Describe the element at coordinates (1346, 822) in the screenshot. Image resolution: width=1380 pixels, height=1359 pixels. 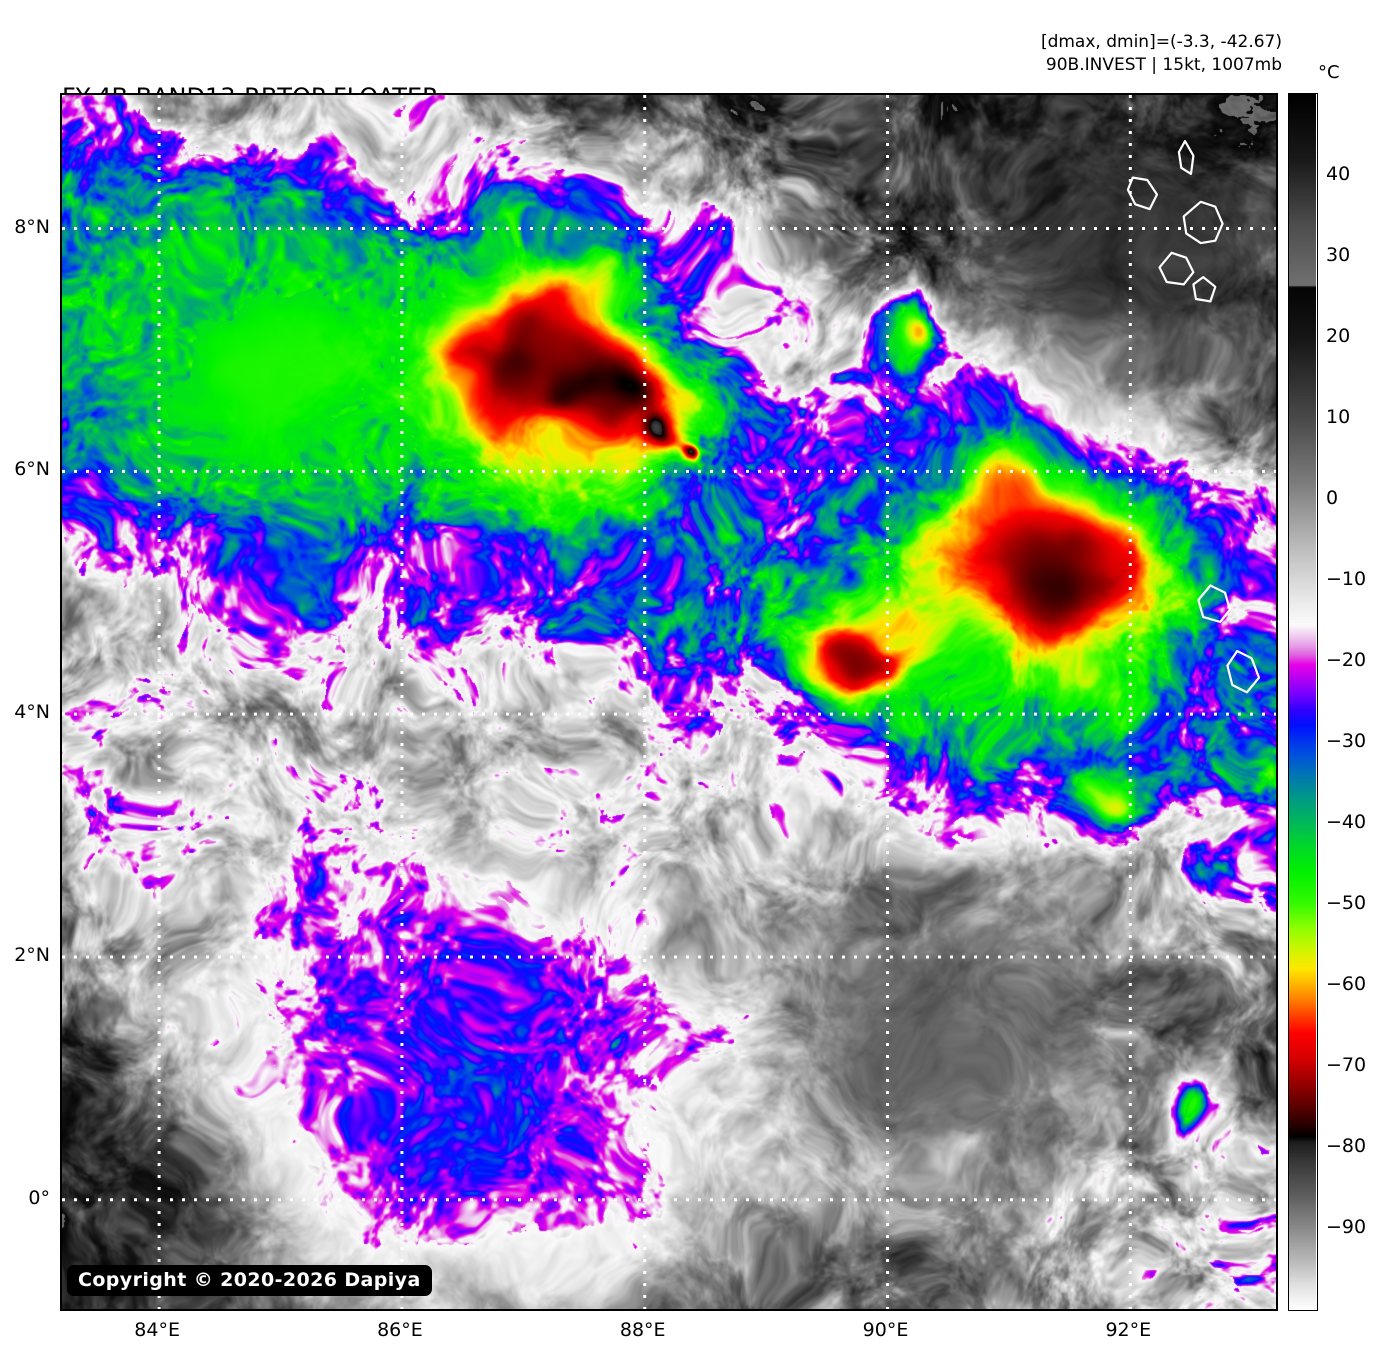
I see `colorbar-tick-8: −40` at that location.